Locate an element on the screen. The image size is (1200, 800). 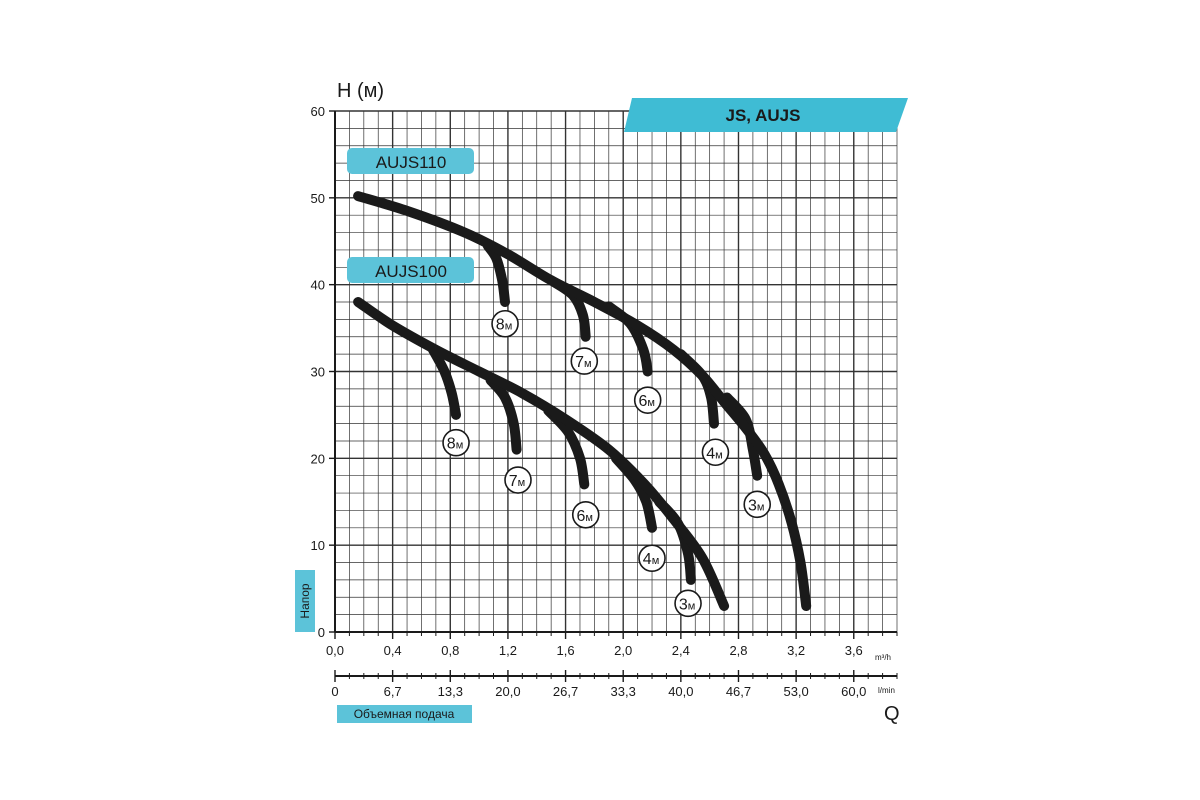
x-tick-label: 1,2 is located at coordinates (508, 650).